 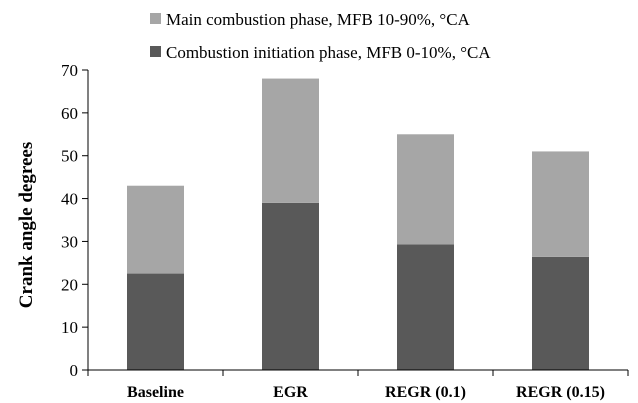 I want to click on y-axis: 0 10 20 30 40 50 60 70, so click(x=74, y=220).